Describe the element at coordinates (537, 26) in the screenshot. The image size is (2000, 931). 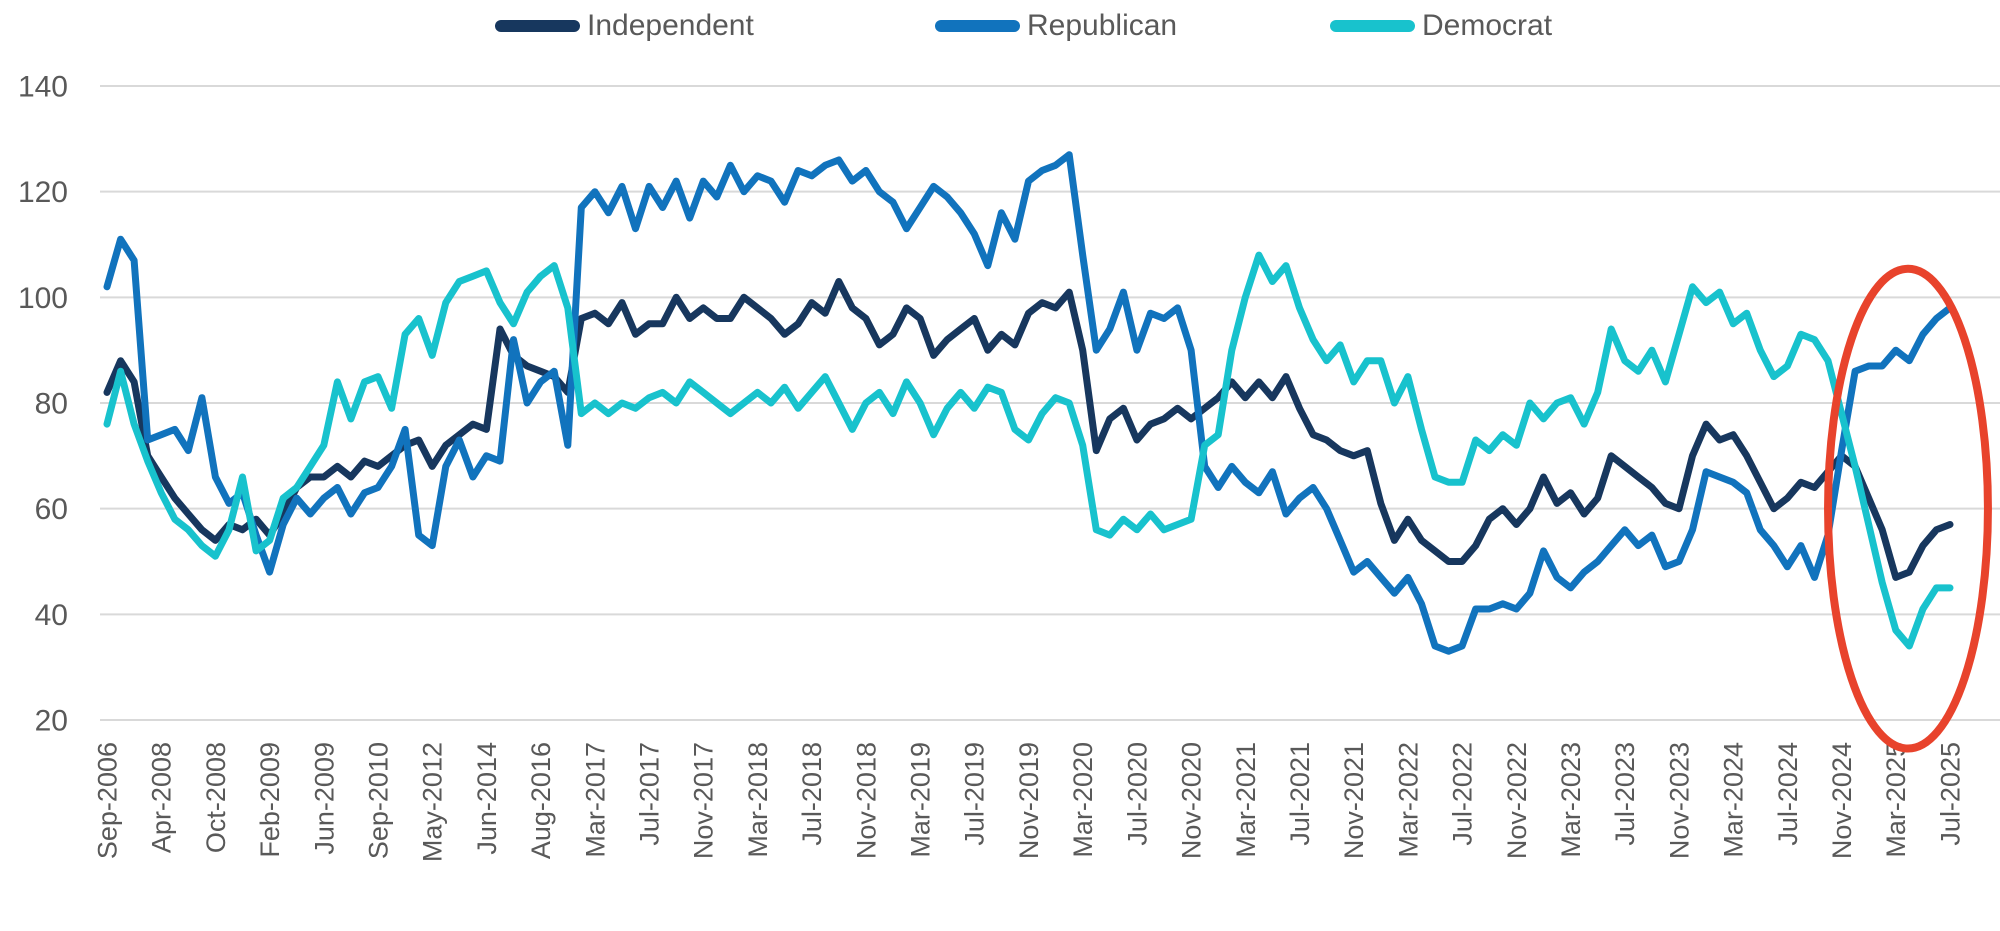
I see `legend-swatch-independent` at that location.